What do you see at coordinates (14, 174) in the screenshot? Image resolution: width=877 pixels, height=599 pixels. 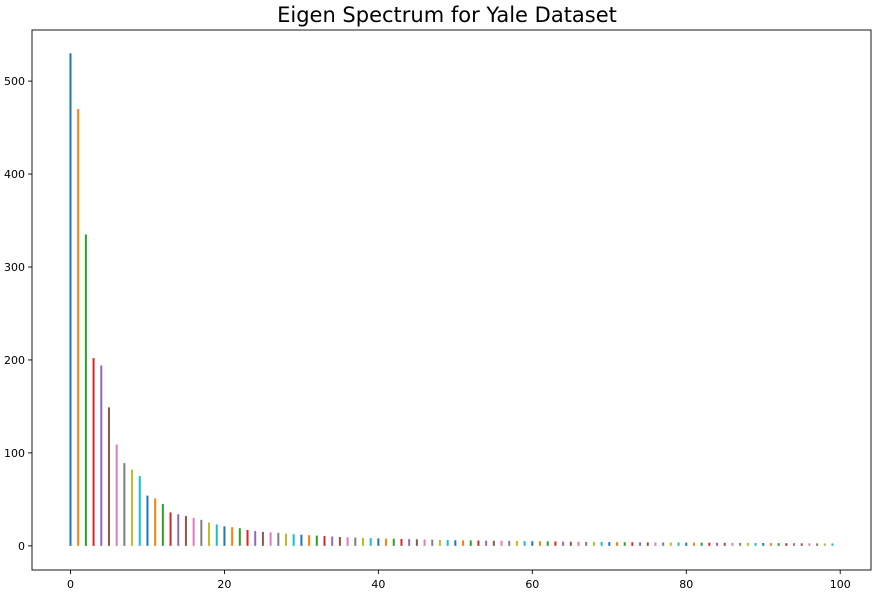 I see `y-tick-label-400: 400` at bounding box center [14, 174].